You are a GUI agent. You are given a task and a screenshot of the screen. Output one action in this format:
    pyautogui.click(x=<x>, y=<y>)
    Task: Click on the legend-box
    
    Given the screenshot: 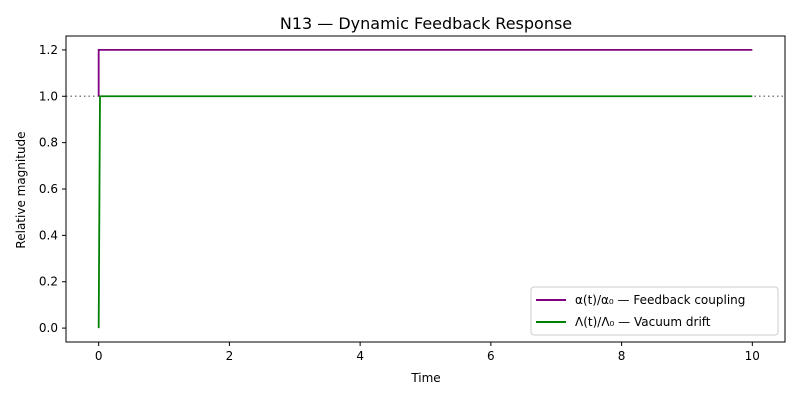 What is the action you would take?
    pyautogui.click(x=654, y=311)
    